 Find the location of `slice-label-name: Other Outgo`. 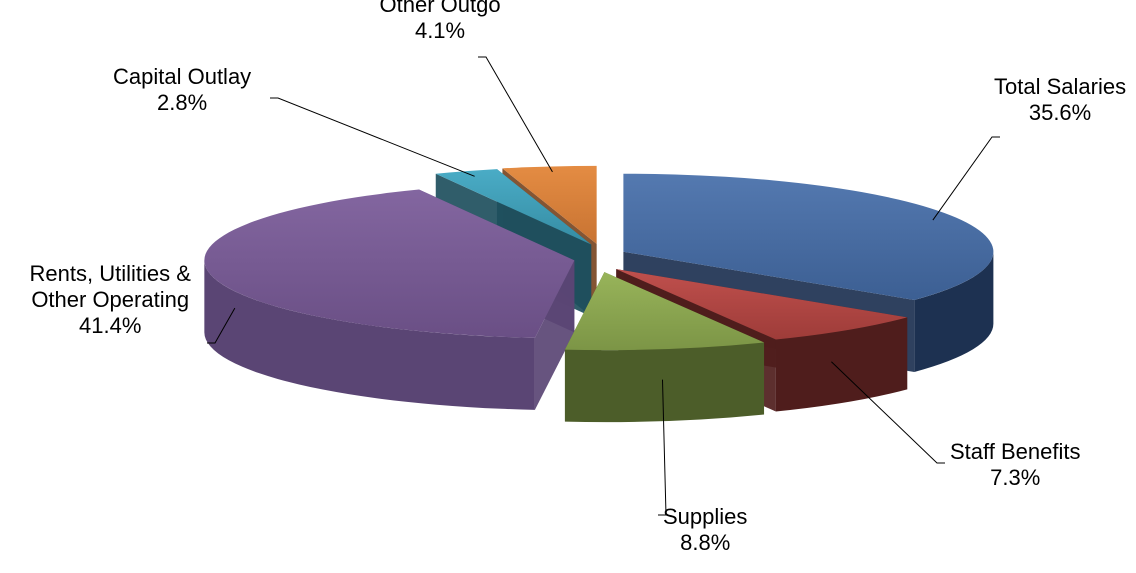

slice-label-name: Other Outgo is located at coordinates (440, 8).